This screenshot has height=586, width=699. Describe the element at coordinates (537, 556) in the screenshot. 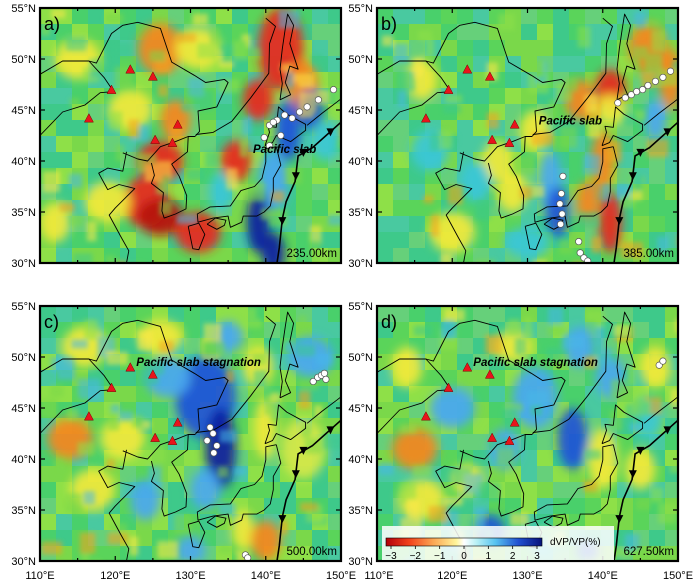

I see `colorbar-tick-label: 3` at that location.